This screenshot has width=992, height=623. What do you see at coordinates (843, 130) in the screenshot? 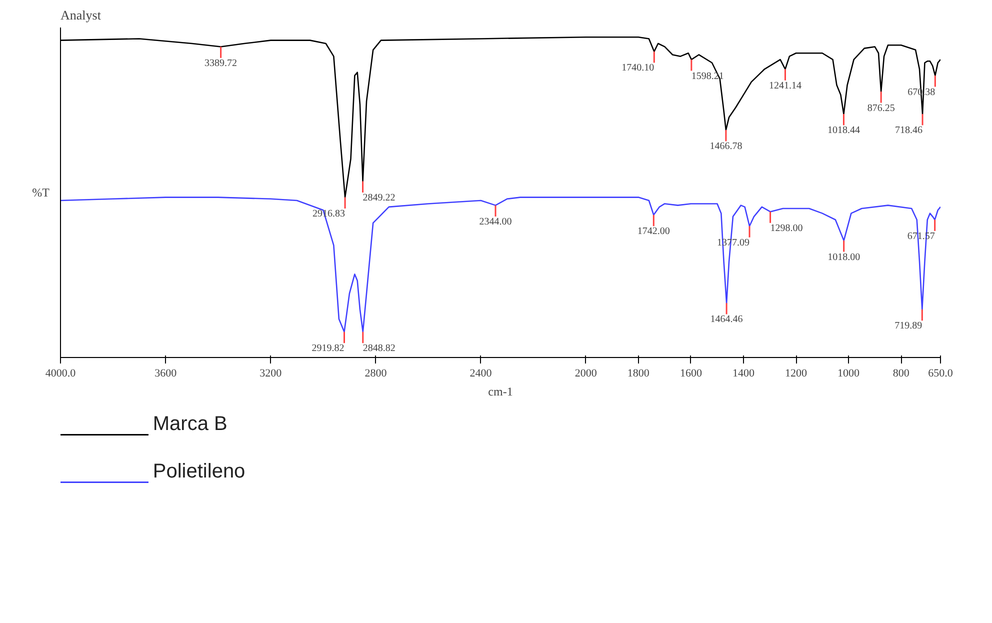
I see `annotation: 1018.44` at bounding box center [843, 130].